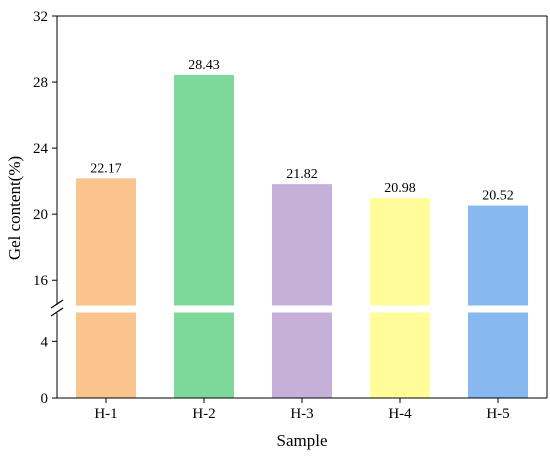 This screenshot has width=550, height=457. What do you see at coordinates (14, 208) in the screenshot?
I see `y-axis-title: Gel content(%)` at bounding box center [14, 208].